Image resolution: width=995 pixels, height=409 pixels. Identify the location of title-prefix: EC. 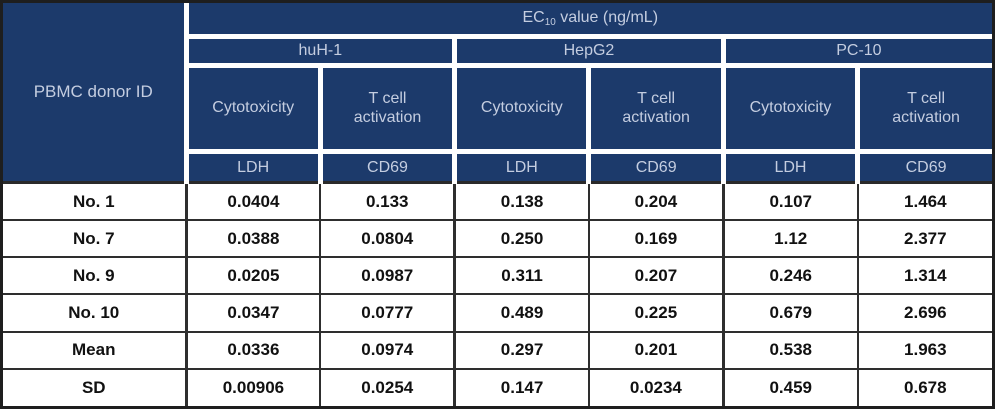
(533, 17).